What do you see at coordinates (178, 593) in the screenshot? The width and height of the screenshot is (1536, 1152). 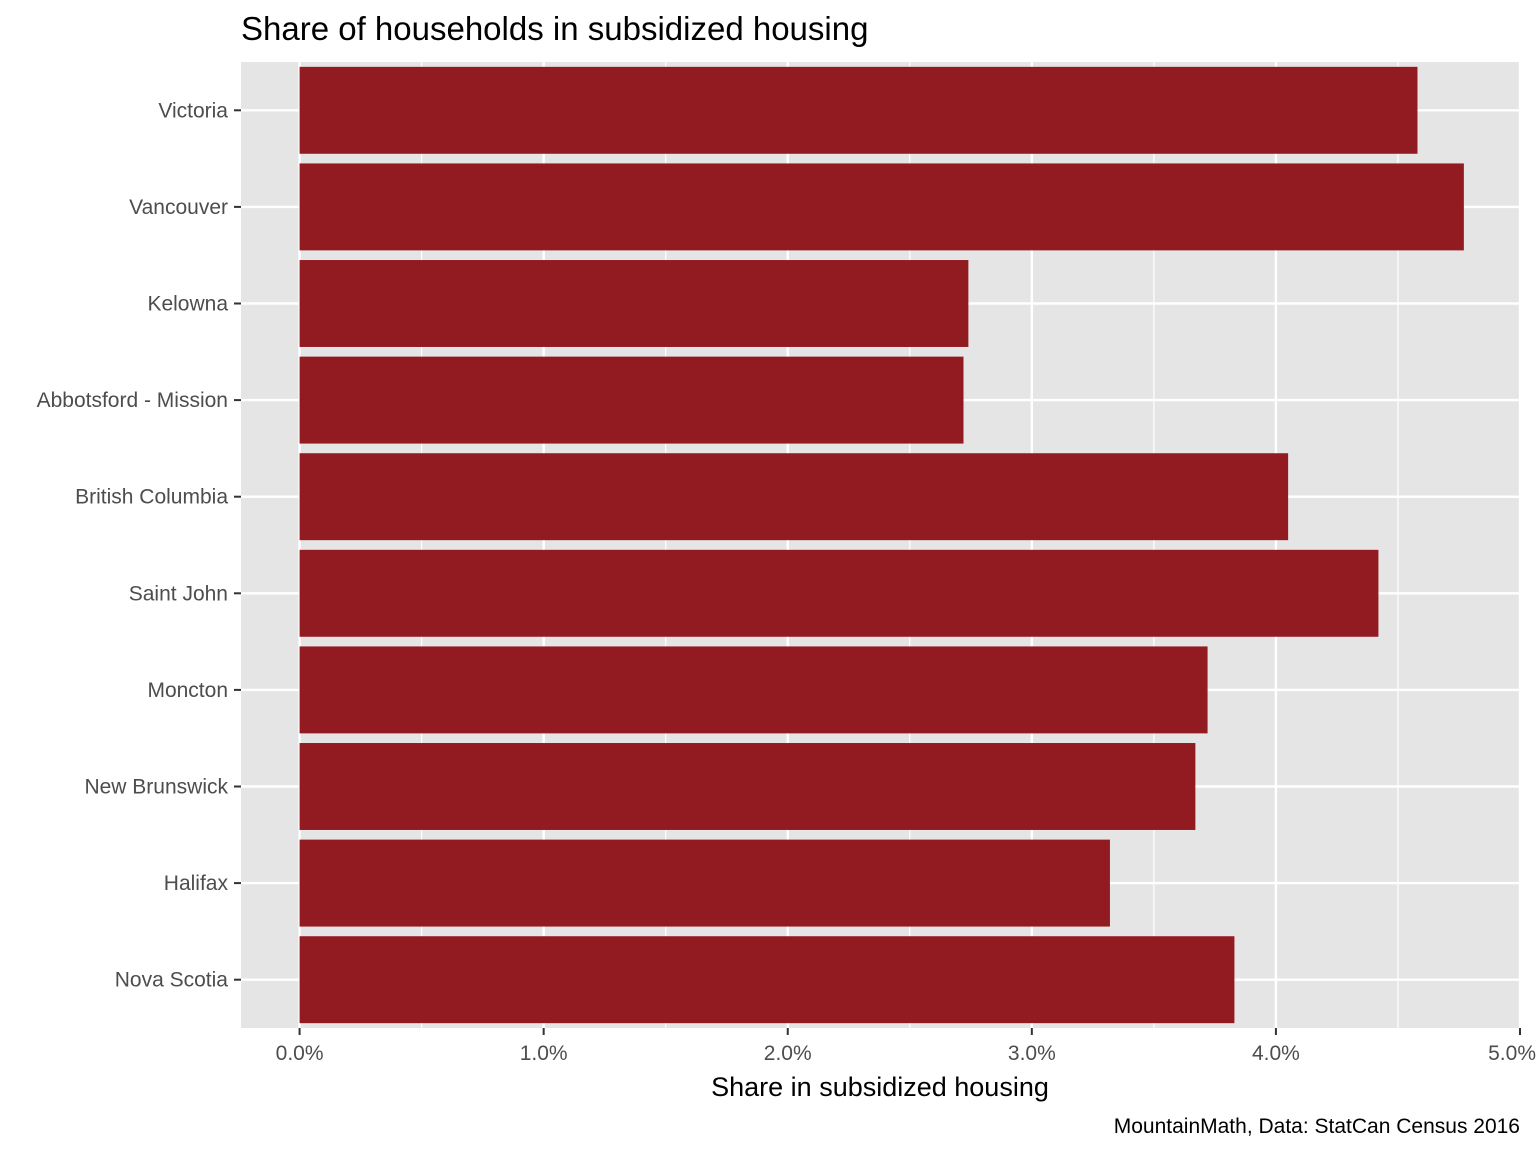 I see `y-tick-label: Saint John` at bounding box center [178, 593].